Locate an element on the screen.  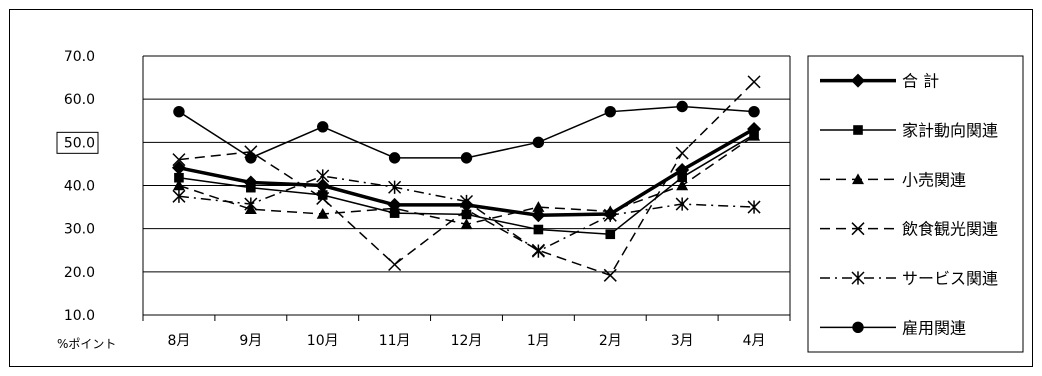
y-tick-label-2: 30.0 is located at coordinates (79, 230).